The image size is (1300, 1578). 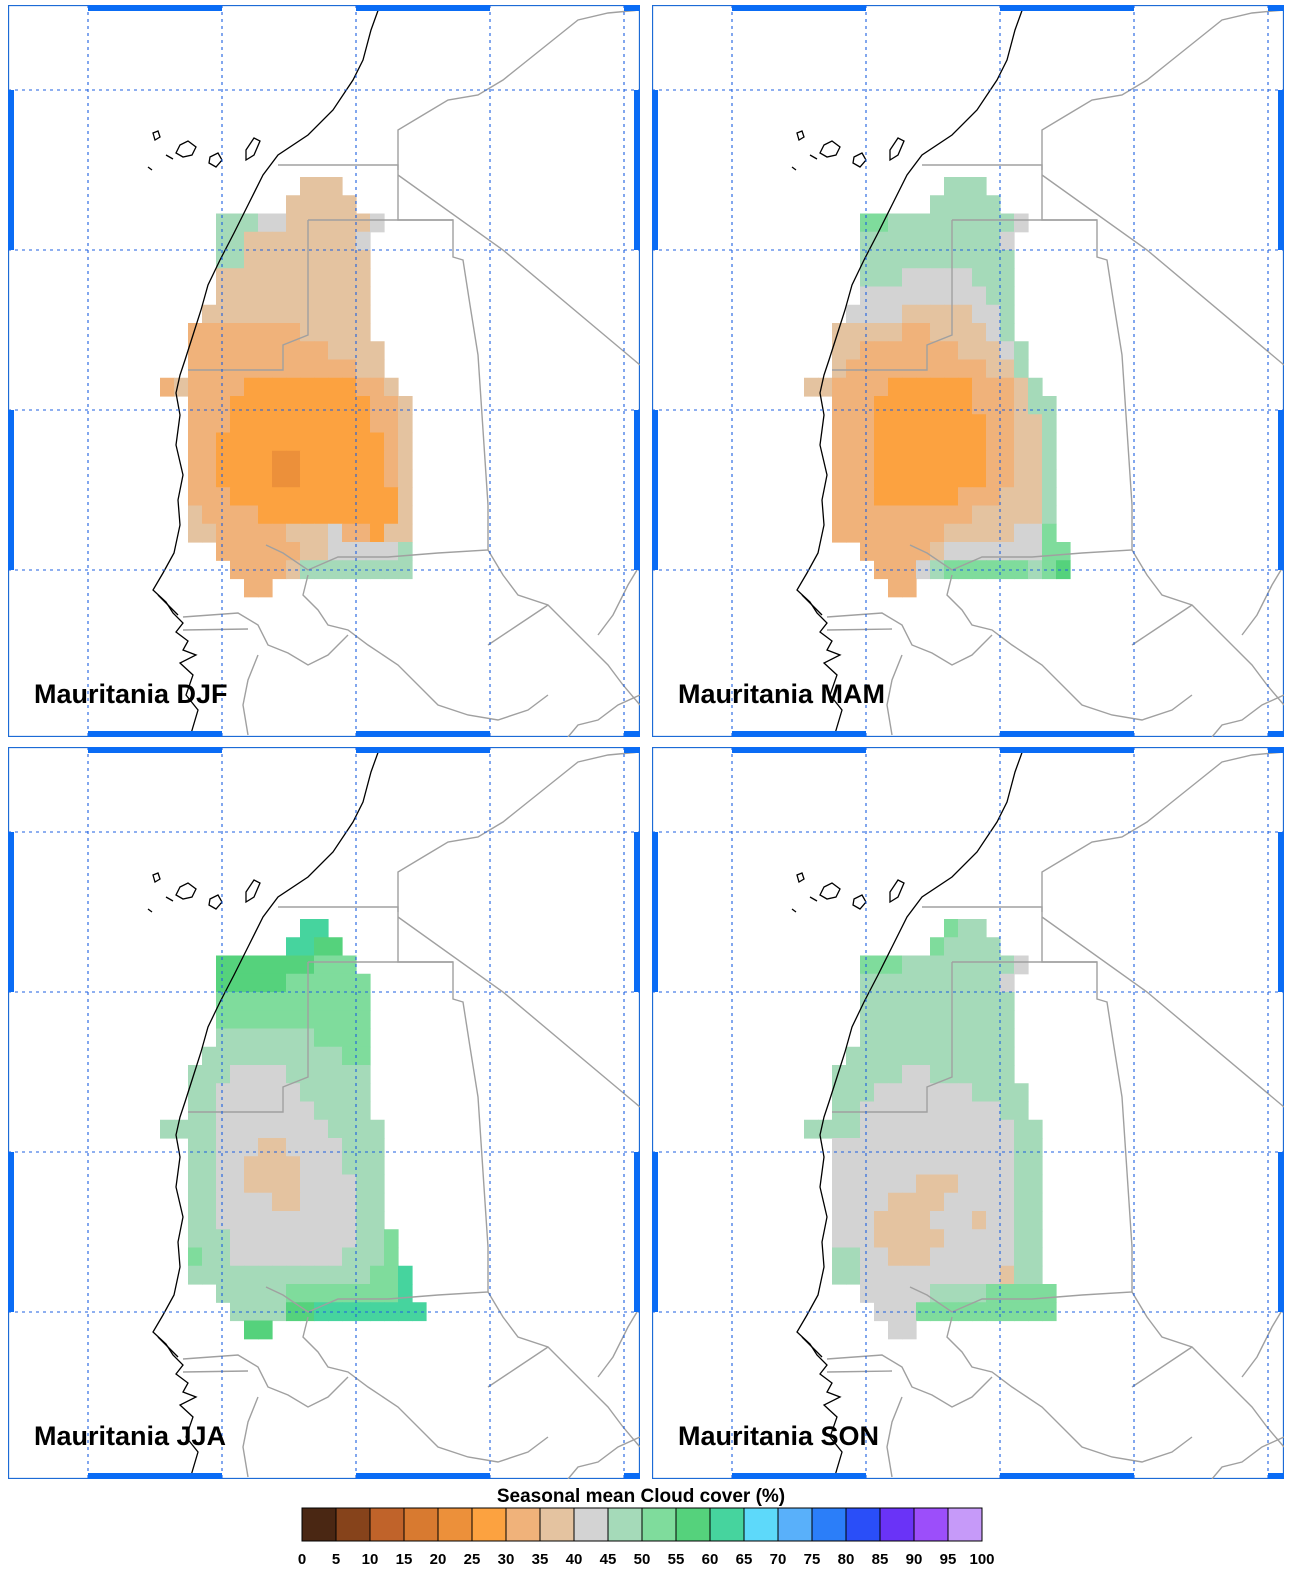 I want to click on cloud-field, so click(x=937, y=387).